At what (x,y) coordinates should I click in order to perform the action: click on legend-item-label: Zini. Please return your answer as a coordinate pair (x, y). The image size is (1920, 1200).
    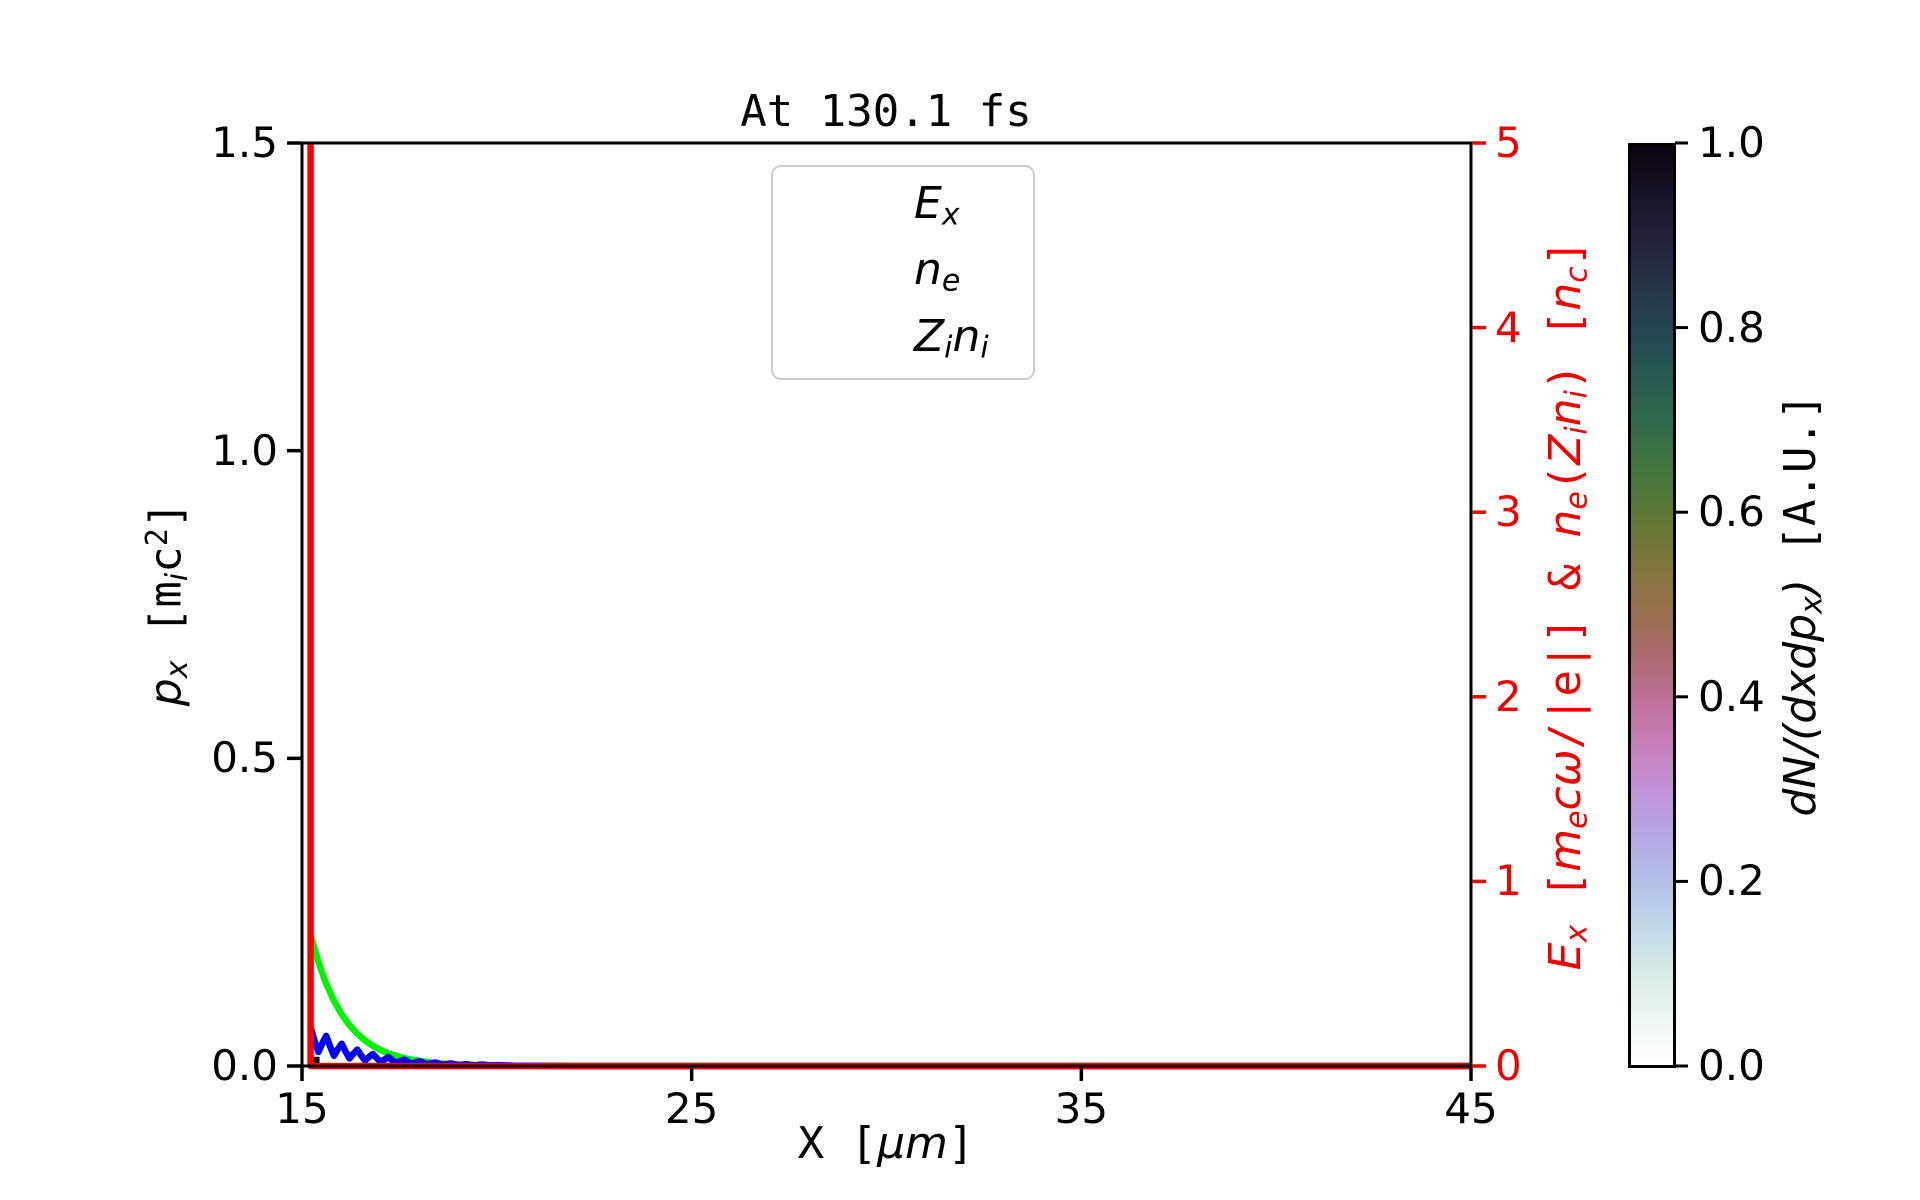
    Looking at the image, I should click on (951, 340).